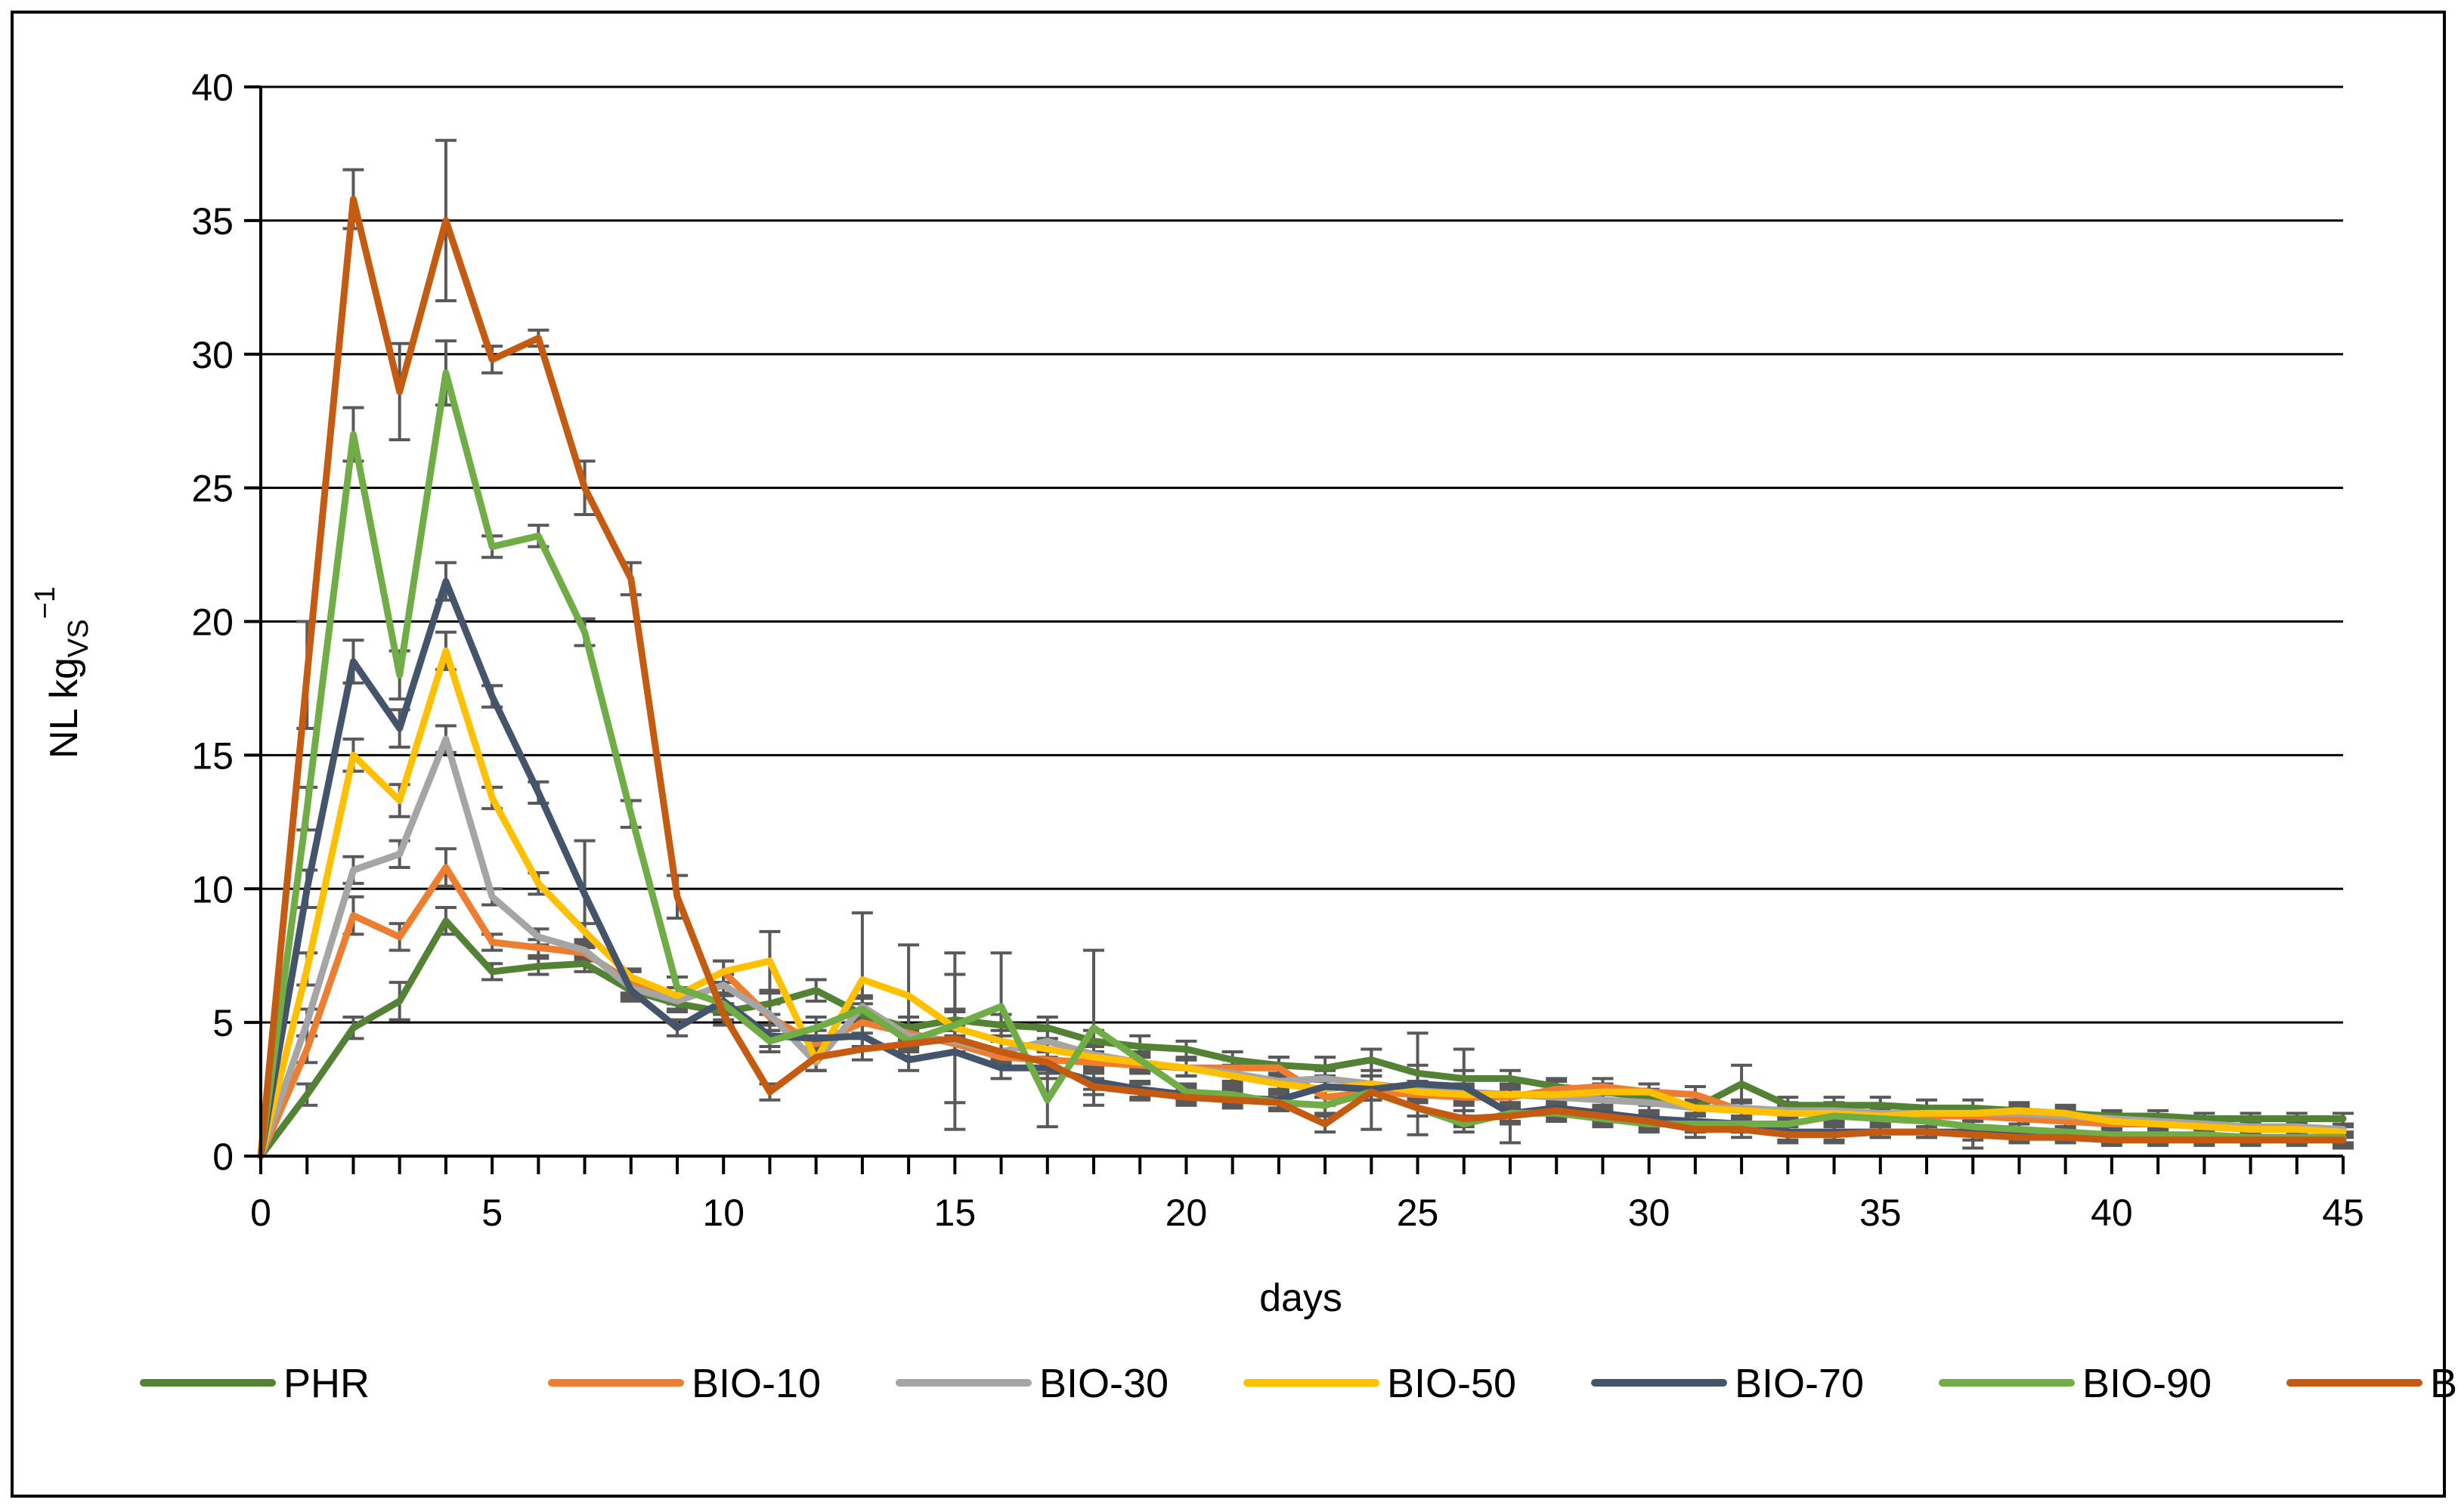  I want to click on x-tick-label-45: 45, so click(2343, 1213).